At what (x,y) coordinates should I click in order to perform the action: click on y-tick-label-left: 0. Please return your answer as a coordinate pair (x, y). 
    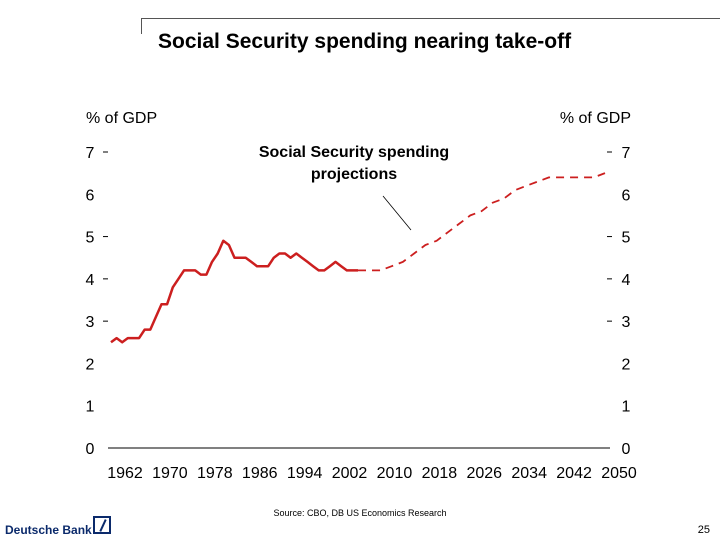
    Looking at the image, I should click on (90, 449).